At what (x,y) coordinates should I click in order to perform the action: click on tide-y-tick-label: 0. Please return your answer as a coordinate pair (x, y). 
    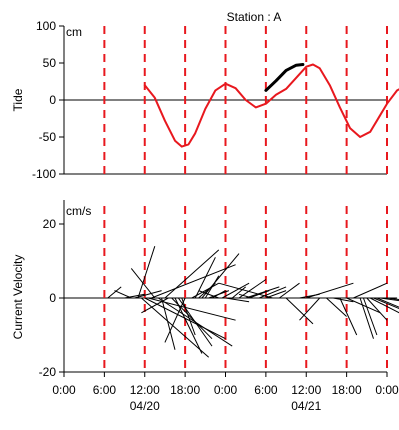
    Looking at the image, I should click on (52, 100).